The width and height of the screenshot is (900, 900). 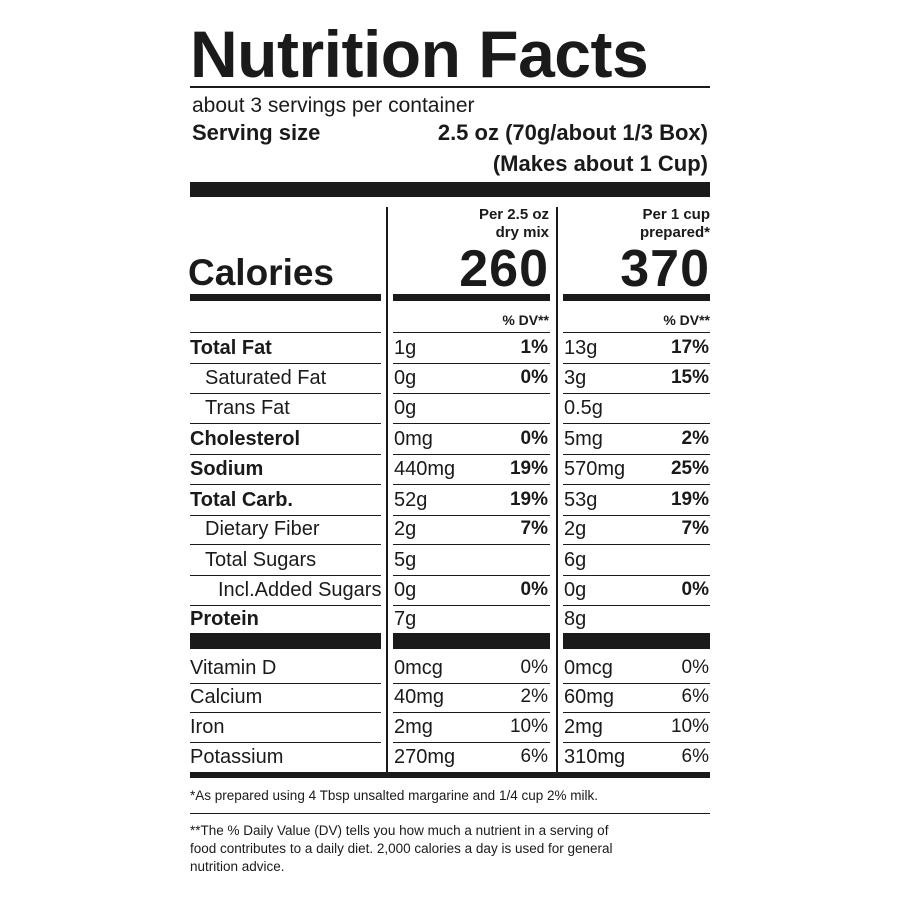 What do you see at coordinates (525, 320) in the screenshot?
I see `col1-dv-header: % DV**` at bounding box center [525, 320].